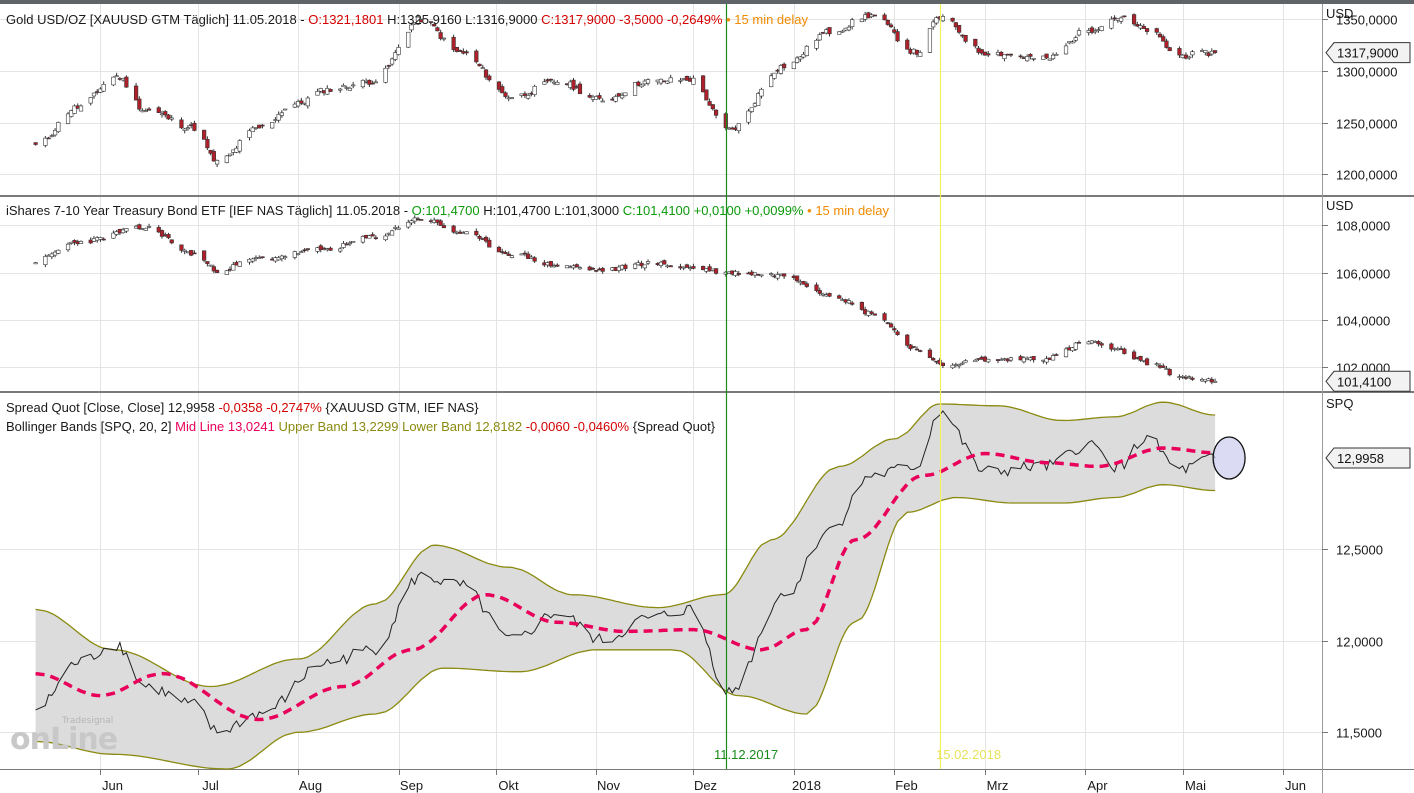  Describe the element at coordinates (1340, 205) in the screenshot. I see `ief-unit: USD` at that location.